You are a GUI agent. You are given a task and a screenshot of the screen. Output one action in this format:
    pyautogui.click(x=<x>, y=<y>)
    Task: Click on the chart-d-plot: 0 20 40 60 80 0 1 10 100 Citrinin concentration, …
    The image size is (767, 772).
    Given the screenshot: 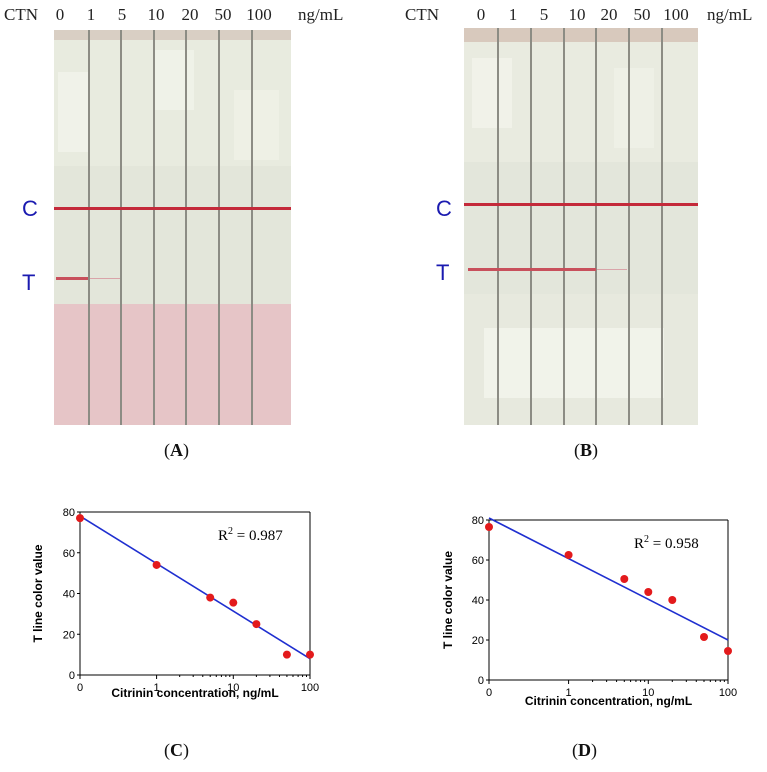 What is the action you would take?
    pyautogui.click(x=589, y=611)
    